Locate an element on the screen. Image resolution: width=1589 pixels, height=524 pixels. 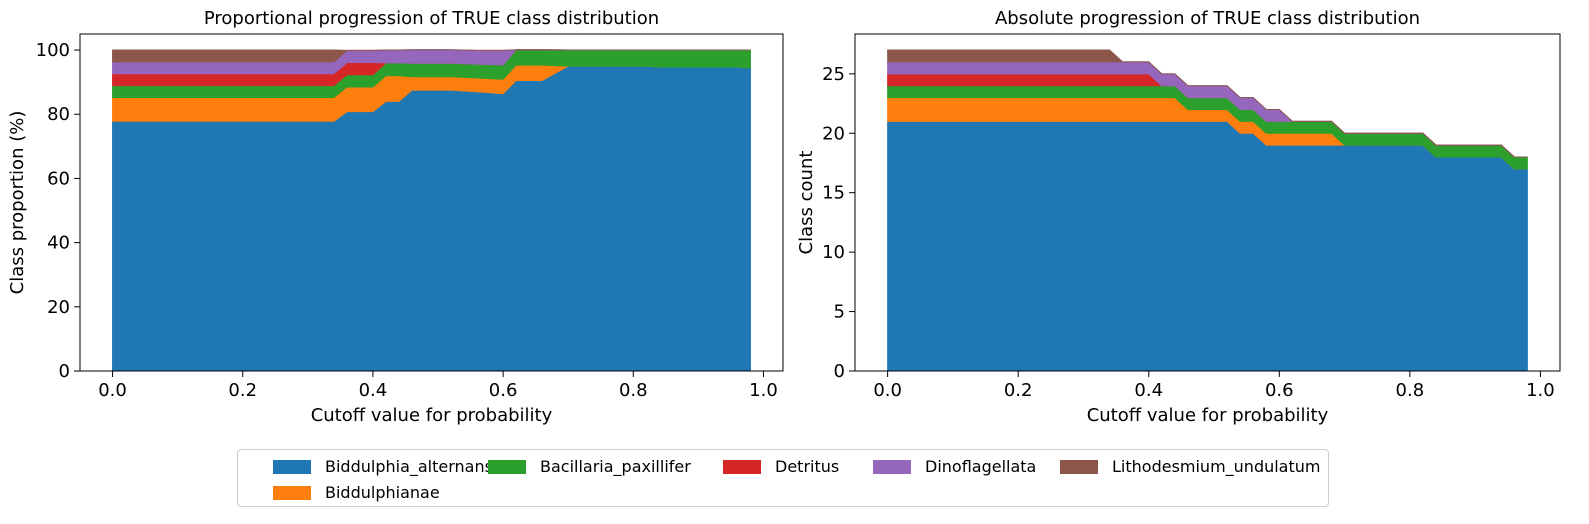
legend-item-detritus: Detritus is located at coordinates (781, 466).